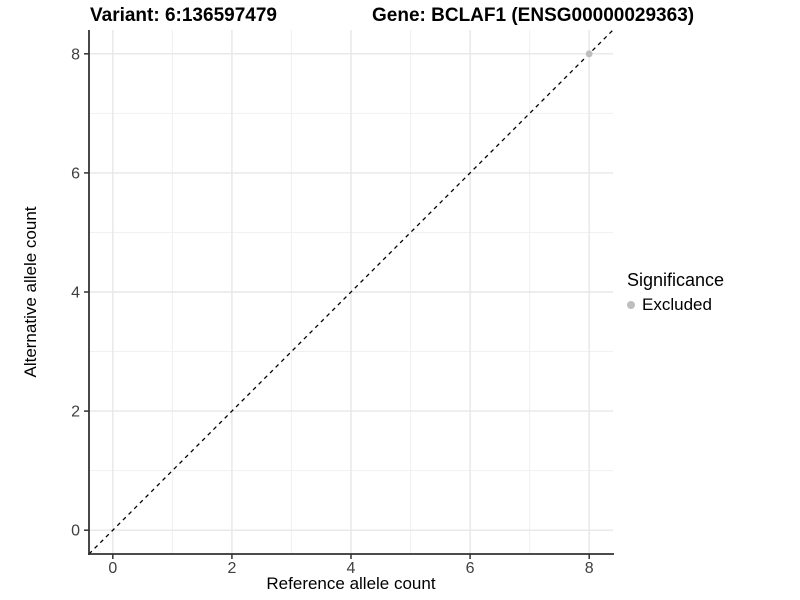  I want to click on legend: Significance Excluded, so click(675, 292).